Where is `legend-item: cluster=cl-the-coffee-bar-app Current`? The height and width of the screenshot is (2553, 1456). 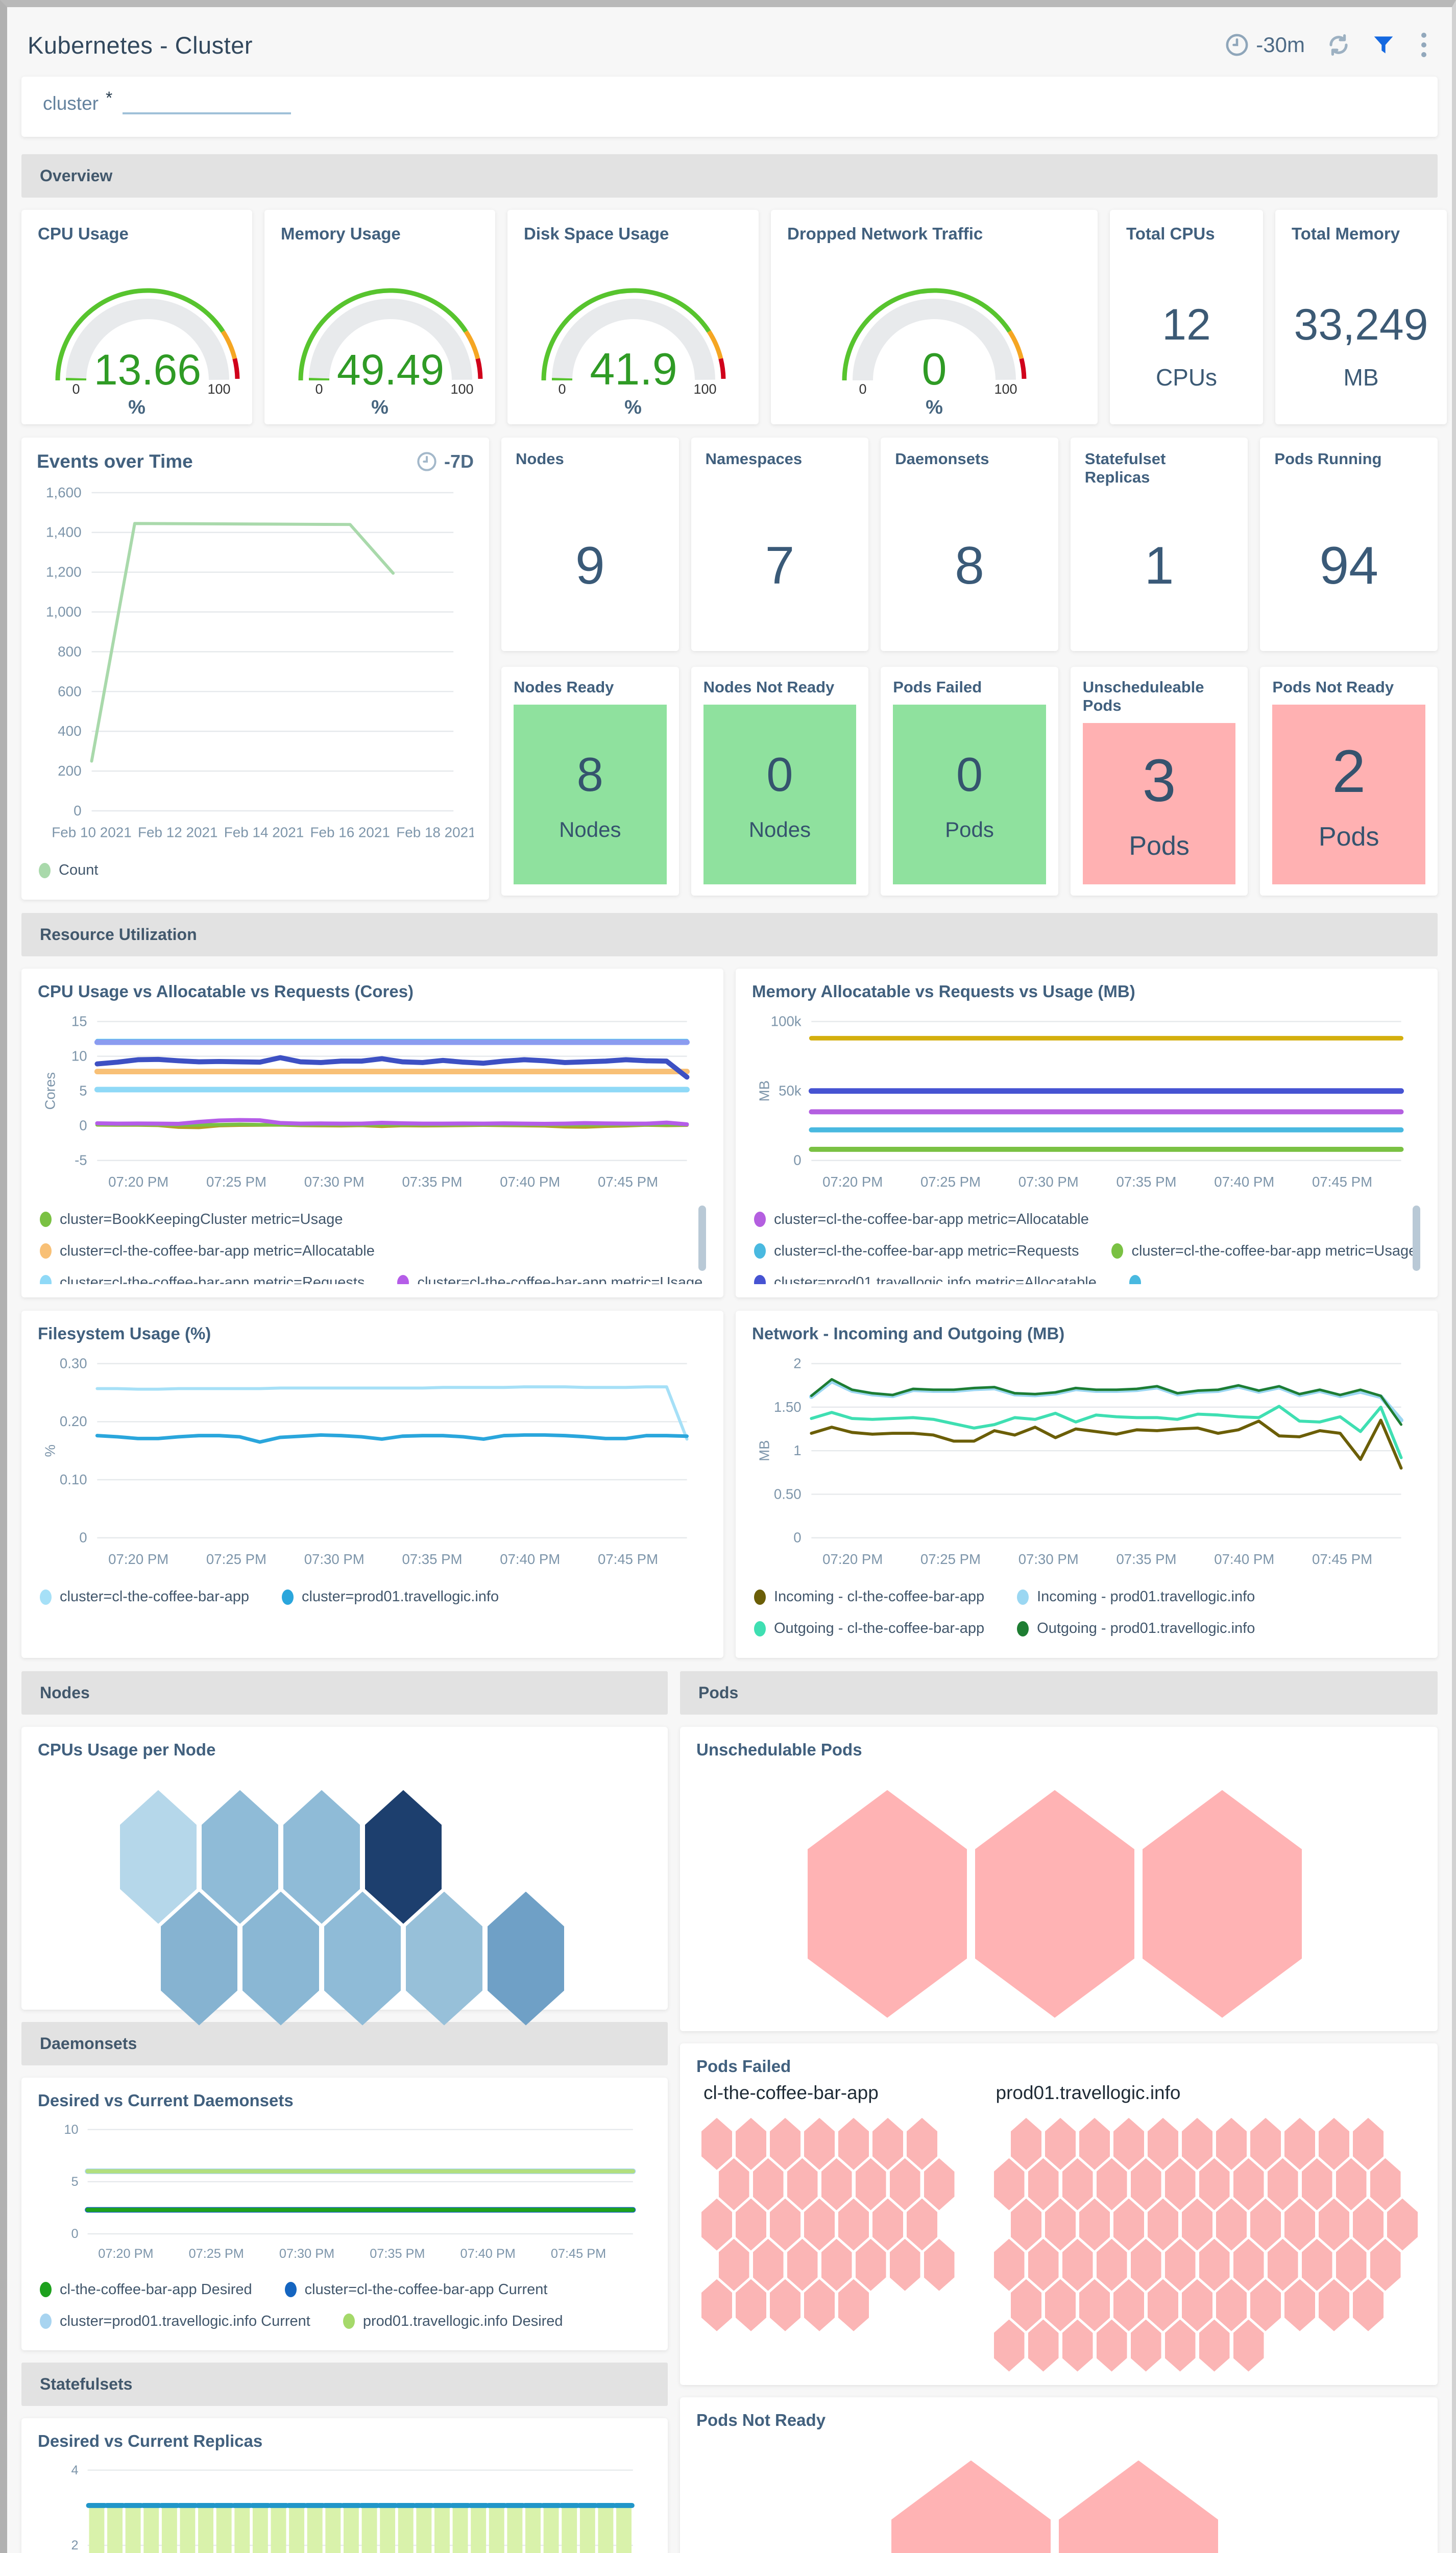
legend-item: cluster=cl-the-coffee-bar-app Current is located at coordinates (415, 2289).